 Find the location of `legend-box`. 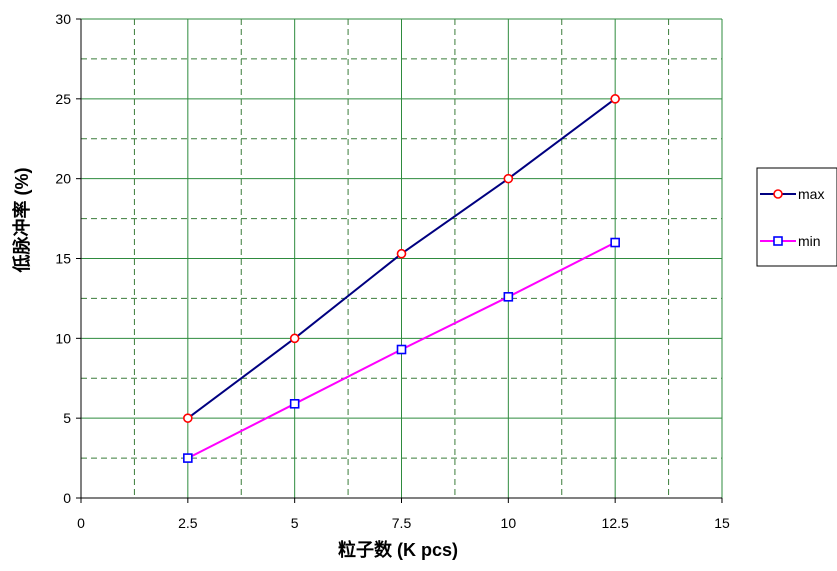

legend-box is located at coordinates (796, 217).